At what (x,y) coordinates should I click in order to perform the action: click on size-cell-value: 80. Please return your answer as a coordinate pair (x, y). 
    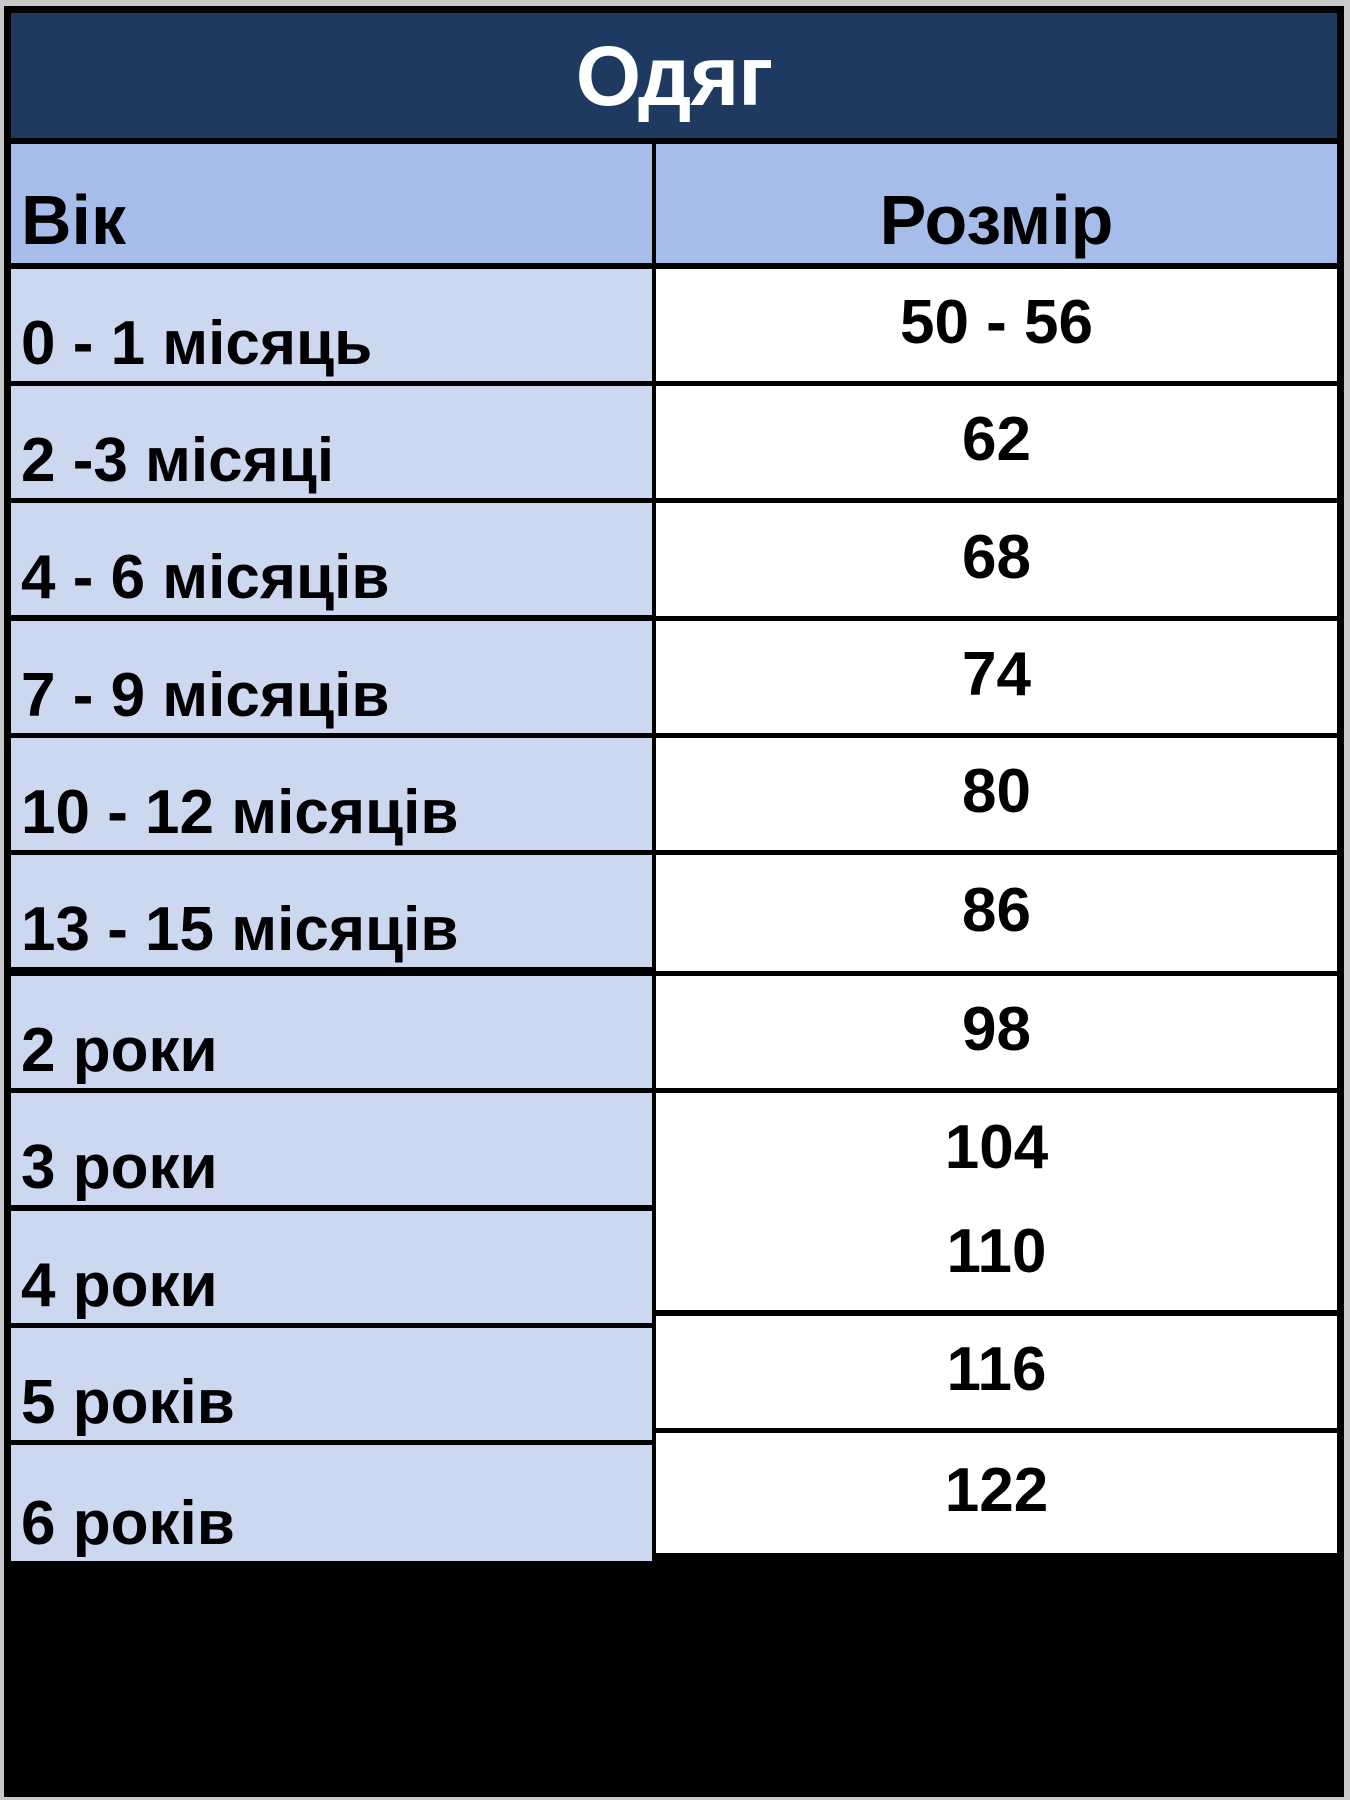
    Looking at the image, I should click on (996, 791).